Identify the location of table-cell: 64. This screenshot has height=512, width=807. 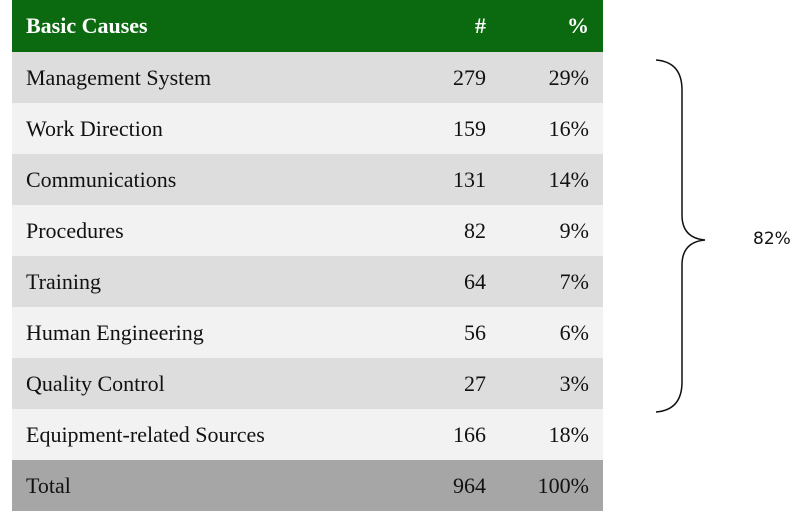
(465, 281).